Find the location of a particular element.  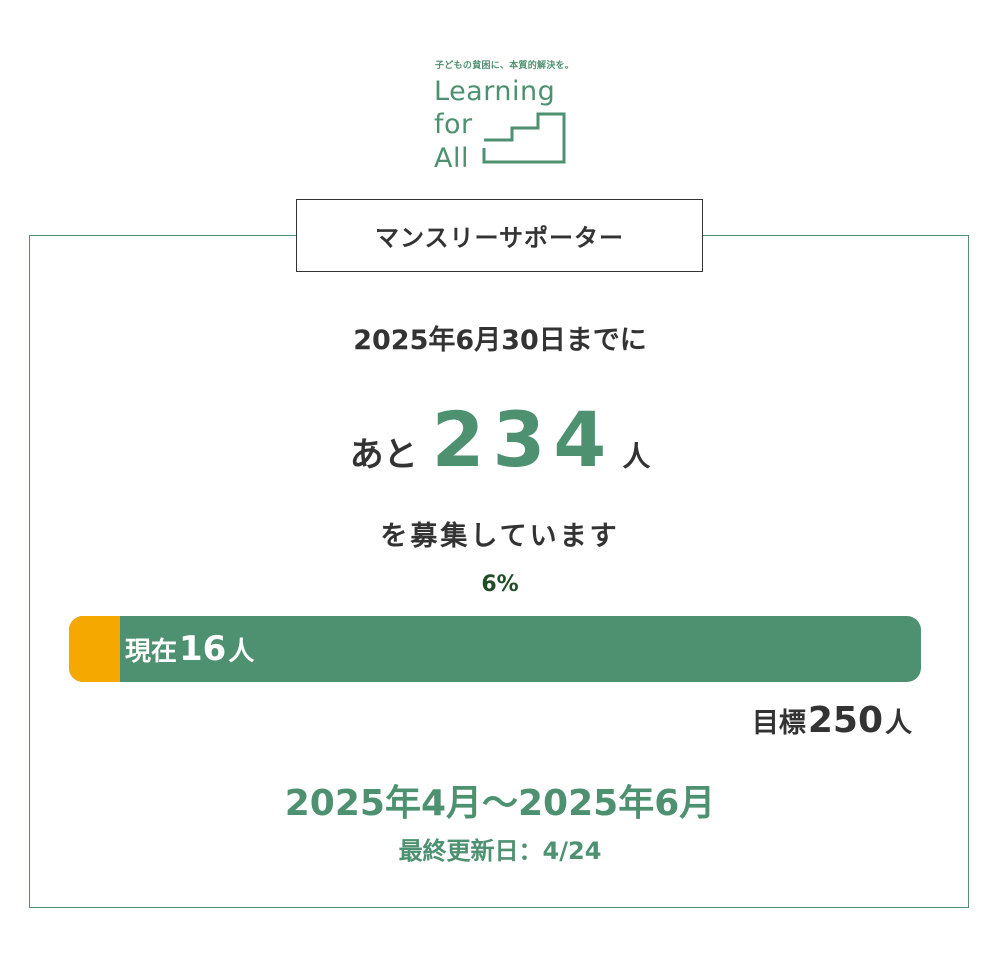

progress-bar: 現在 16 人 is located at coordinates (495, 649).